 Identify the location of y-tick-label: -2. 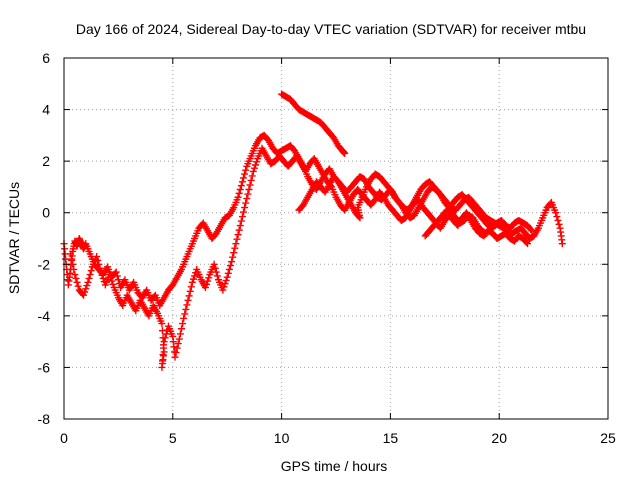
(44, 264).